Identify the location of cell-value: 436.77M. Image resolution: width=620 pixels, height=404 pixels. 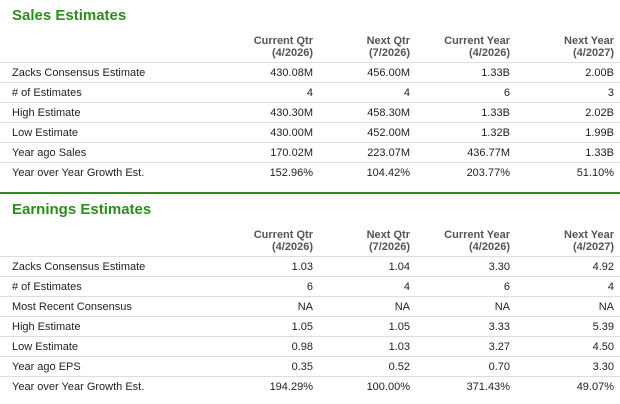
(466, 152).